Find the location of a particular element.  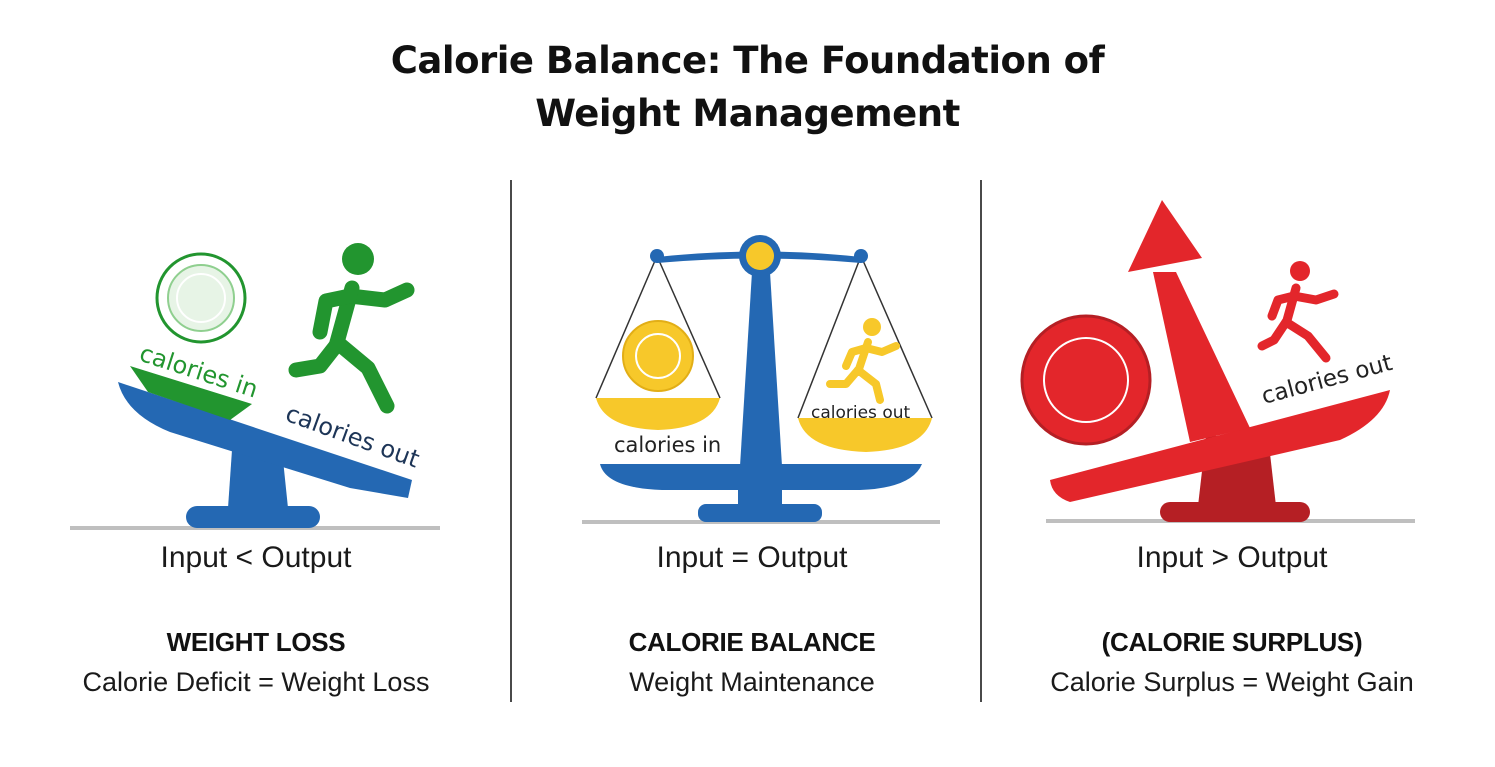

balance-scale-icon is located at coordinates (764, 378).